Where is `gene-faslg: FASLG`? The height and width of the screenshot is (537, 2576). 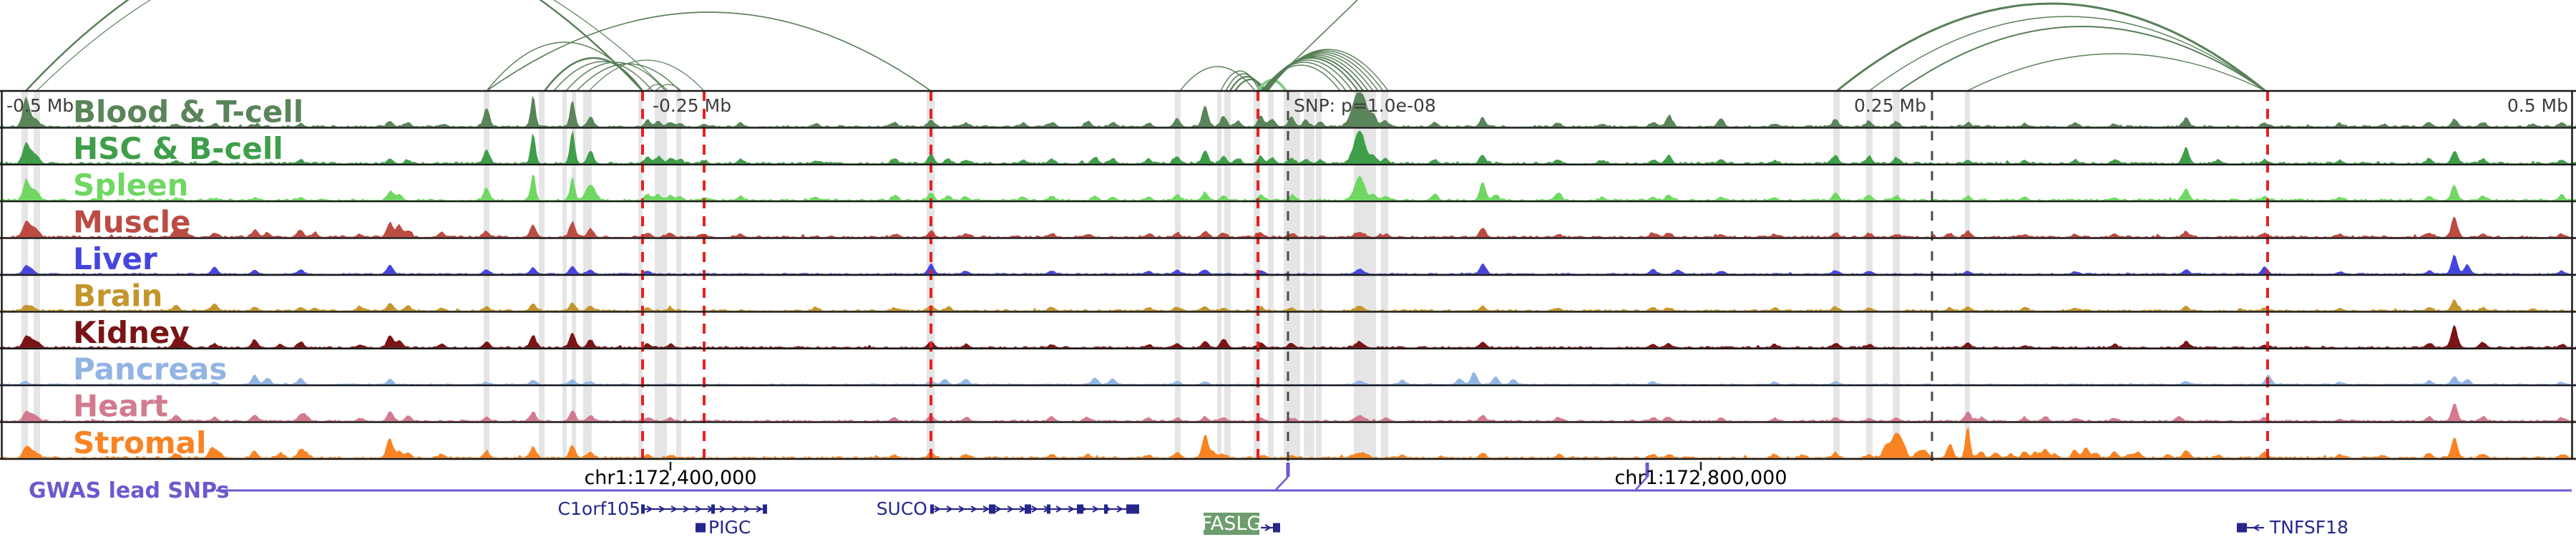 gene-faslg: FASLG is located at coordinates (1240, 524).